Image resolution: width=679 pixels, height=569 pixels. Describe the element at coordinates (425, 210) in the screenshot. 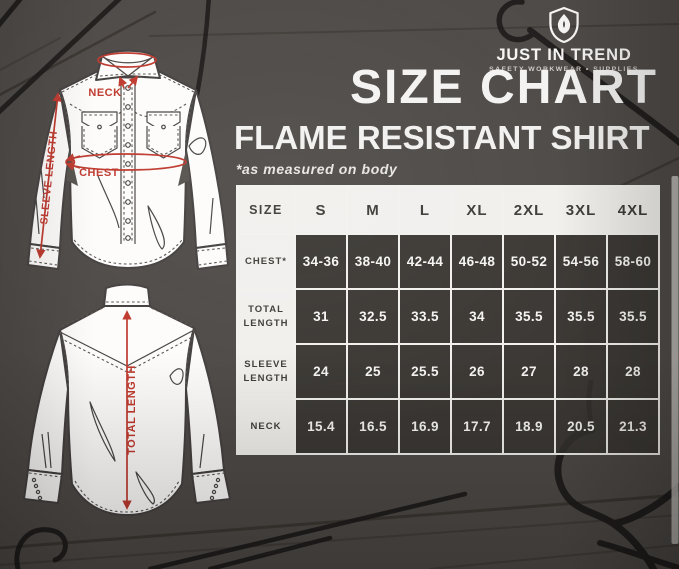

I see `size-column-header: L` at that location.